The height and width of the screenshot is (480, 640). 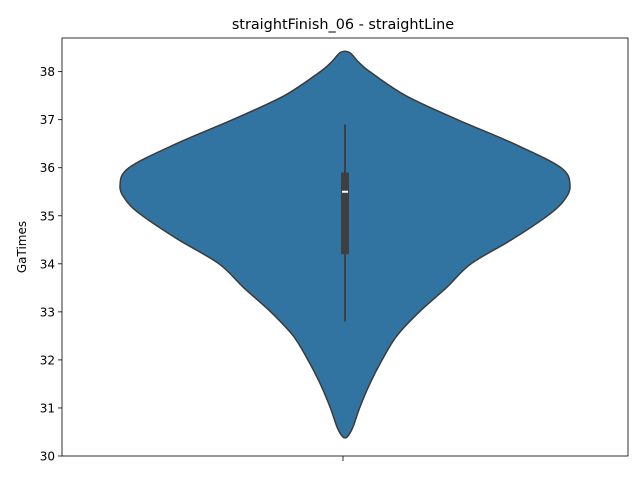 What do you see at coordinates (47, 264) in the screenshot?
I see `y-tick-label: 34` at bounding box center [47, 264].